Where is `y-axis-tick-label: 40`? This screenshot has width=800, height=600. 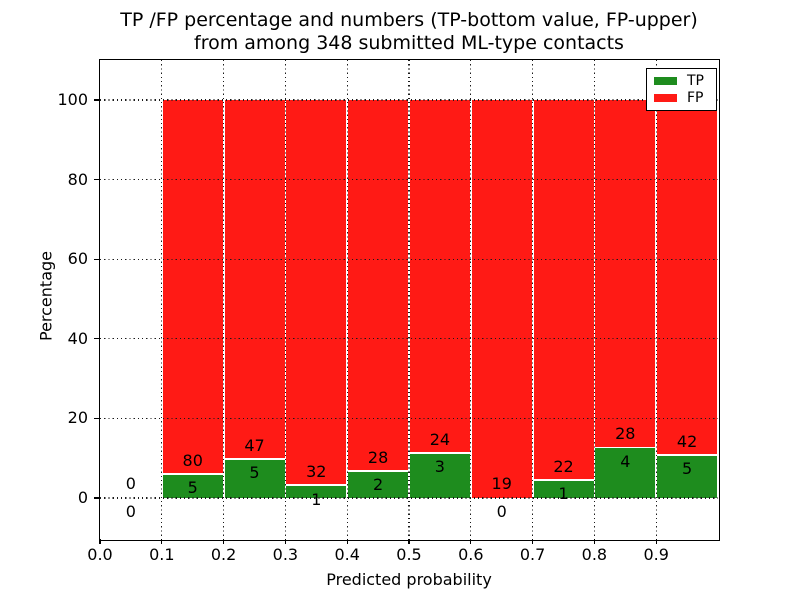 y-axis-tick-label: 40 is located at coordinates (77, 338).